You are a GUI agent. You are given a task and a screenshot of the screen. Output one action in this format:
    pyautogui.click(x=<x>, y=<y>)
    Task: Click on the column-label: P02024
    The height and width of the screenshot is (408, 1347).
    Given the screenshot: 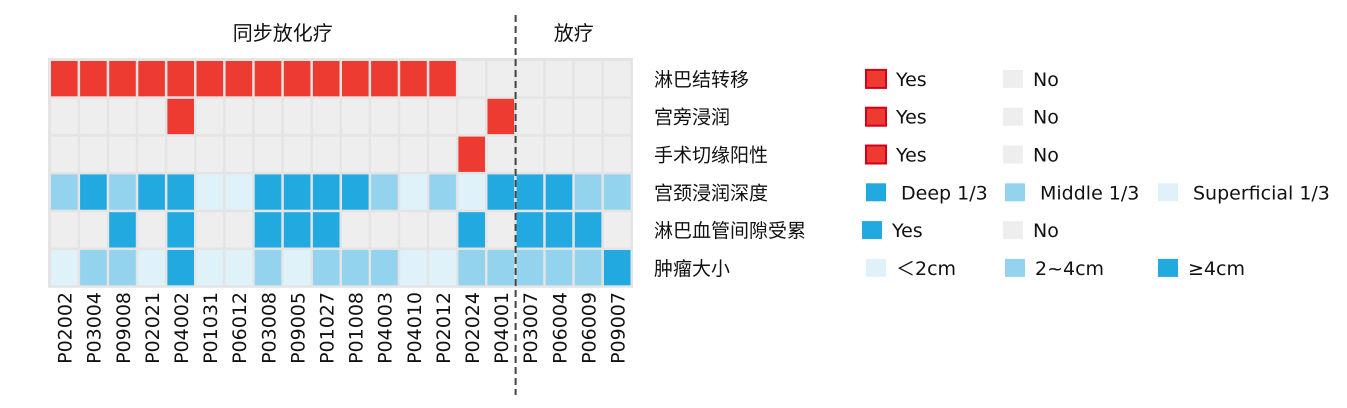 What is the action you would take?
    pyautogui.click(x=473, y=328)
    